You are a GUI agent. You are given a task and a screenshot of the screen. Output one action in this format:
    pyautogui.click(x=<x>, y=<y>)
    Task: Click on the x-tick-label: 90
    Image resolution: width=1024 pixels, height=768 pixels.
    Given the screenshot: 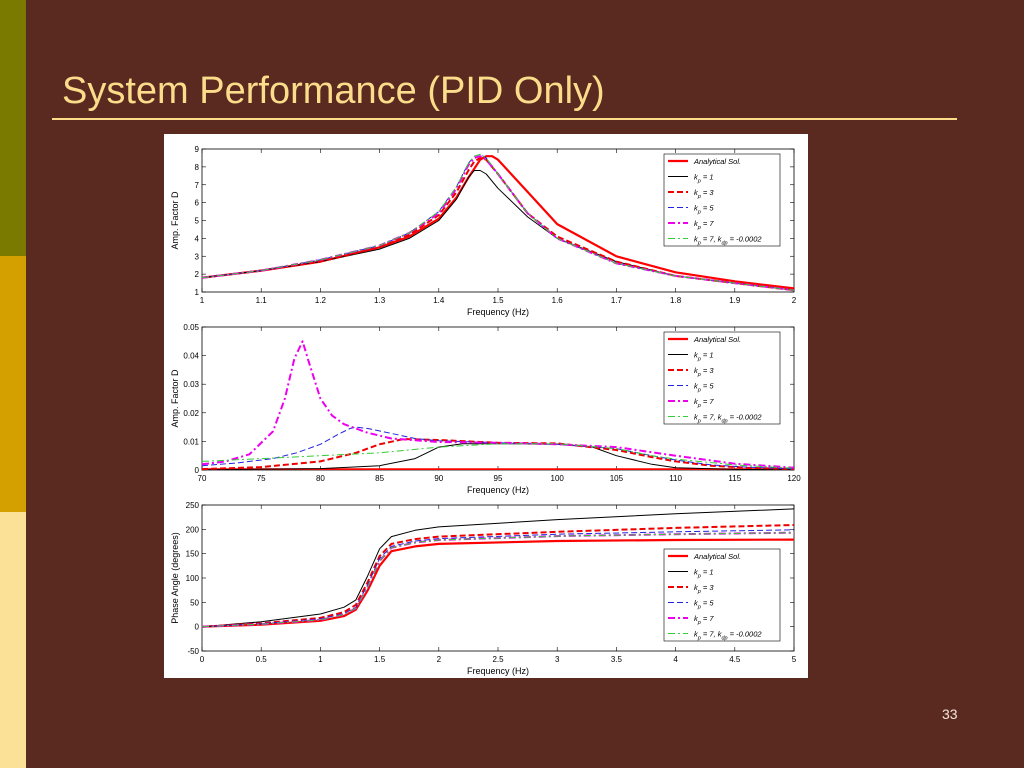 What is the action you would take?
    pyautogui.click(x=438, y=478)
    